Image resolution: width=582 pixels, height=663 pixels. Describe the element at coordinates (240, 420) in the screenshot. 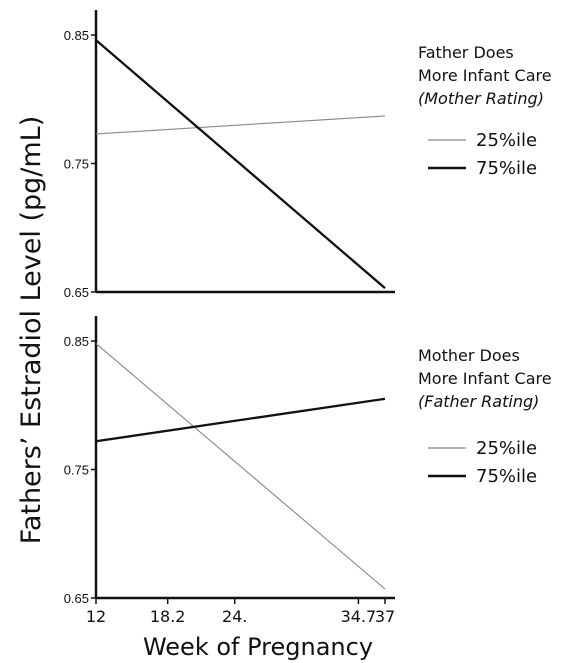

I see `series-line-75ile` at that location.